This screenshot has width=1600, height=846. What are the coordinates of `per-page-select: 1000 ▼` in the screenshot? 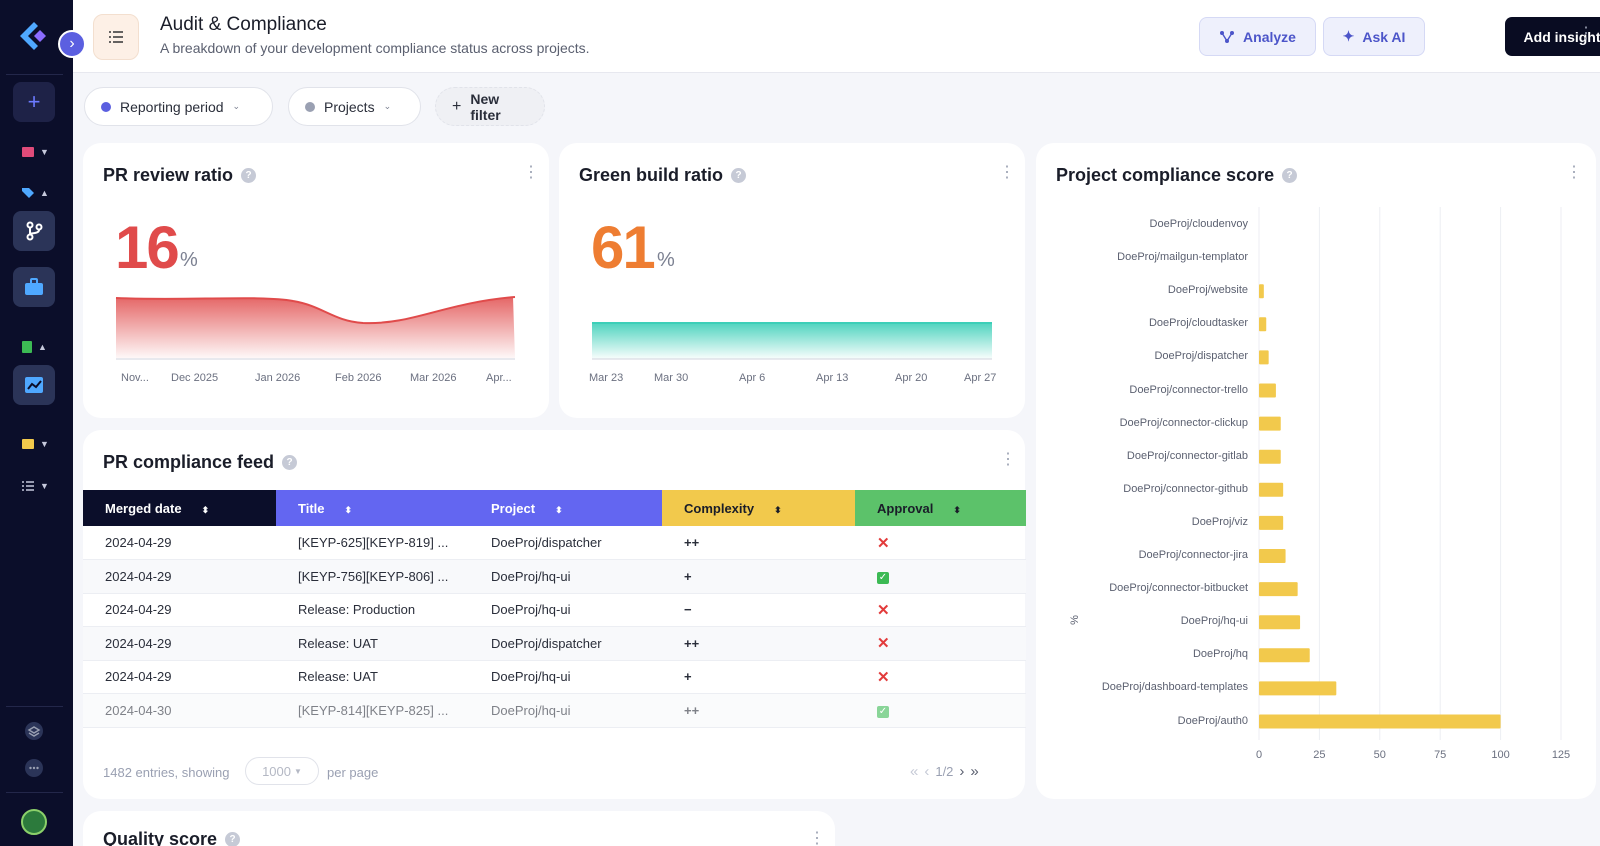 It's located at (282, 771).